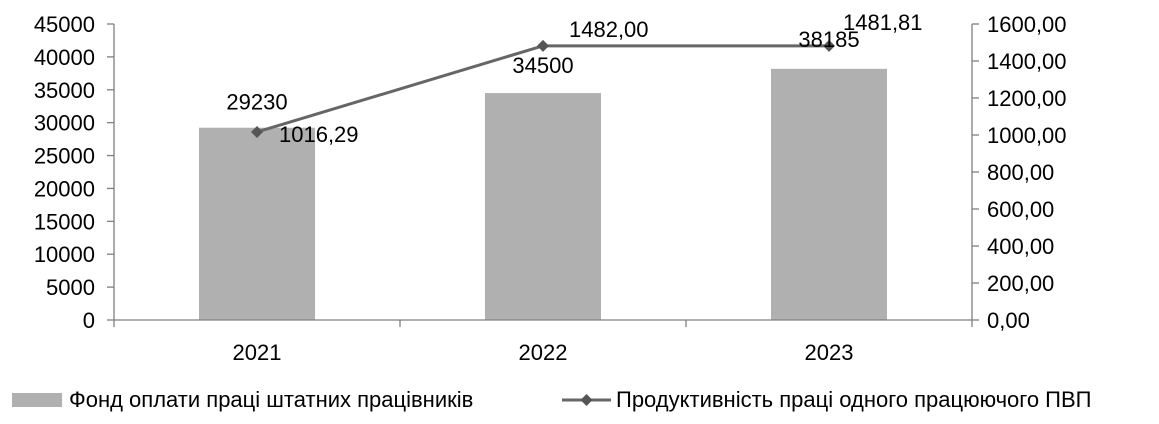  I want to click on left-axis-tick-label: 10000, so click(64, 254).